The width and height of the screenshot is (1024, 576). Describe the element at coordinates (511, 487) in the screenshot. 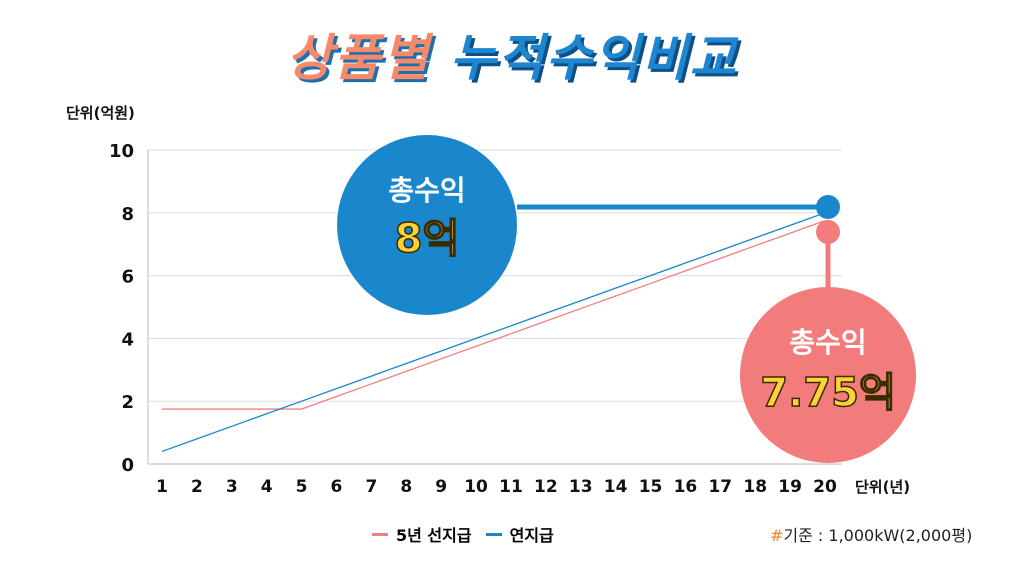

I see `x-tick-label: 11` at that location.